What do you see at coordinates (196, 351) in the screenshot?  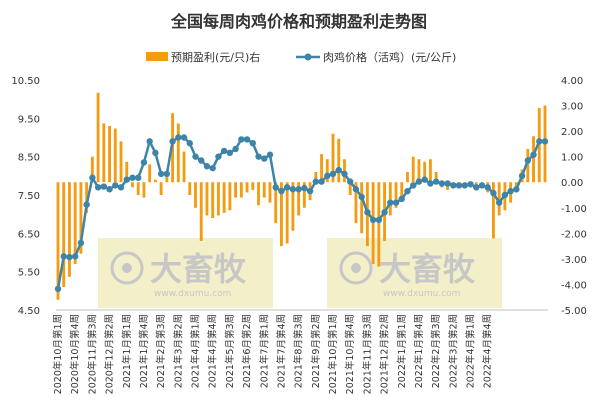 I see `x-tick-label: 2021年4月第1周` at bounding box center [196, 351].